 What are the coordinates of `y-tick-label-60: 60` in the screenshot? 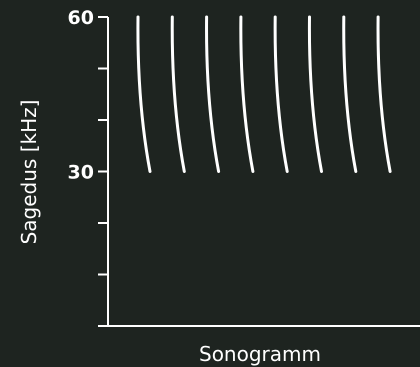 It's located at (81, 18).